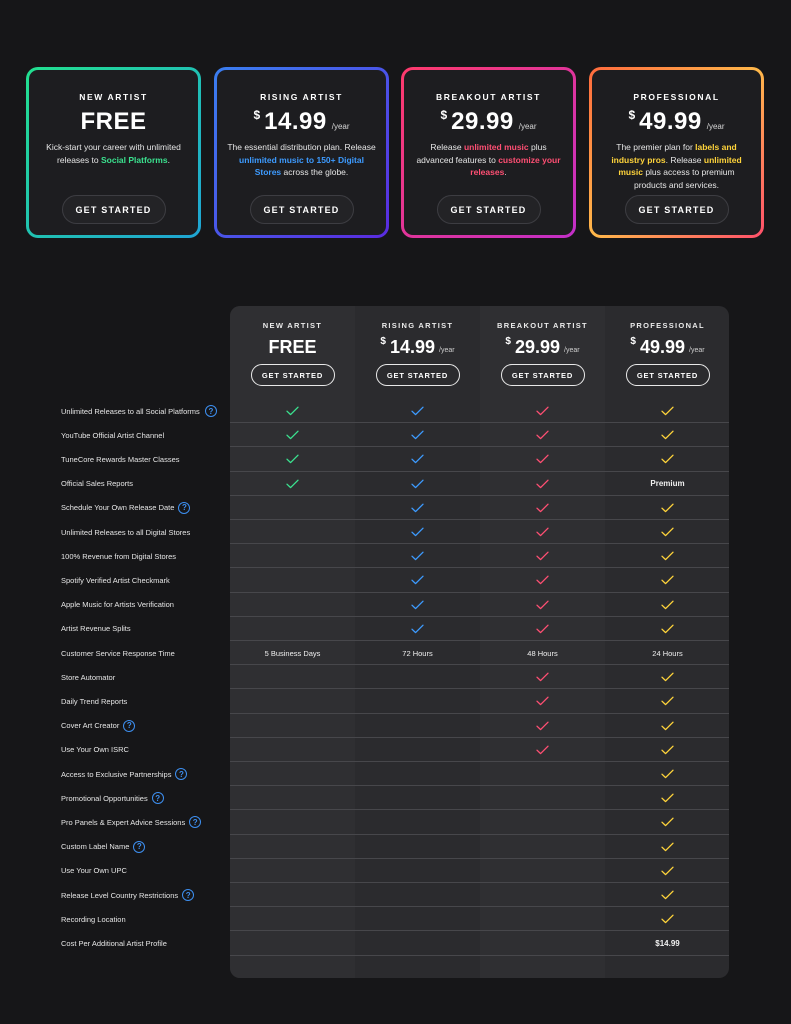 This screenshot has width=791, height=1024. What do you see at coordinates (395, 822) in the screenshot?
I see `table-row: Pro Panels & Expert Advice Sessions?` at bounding box center [395, 822].